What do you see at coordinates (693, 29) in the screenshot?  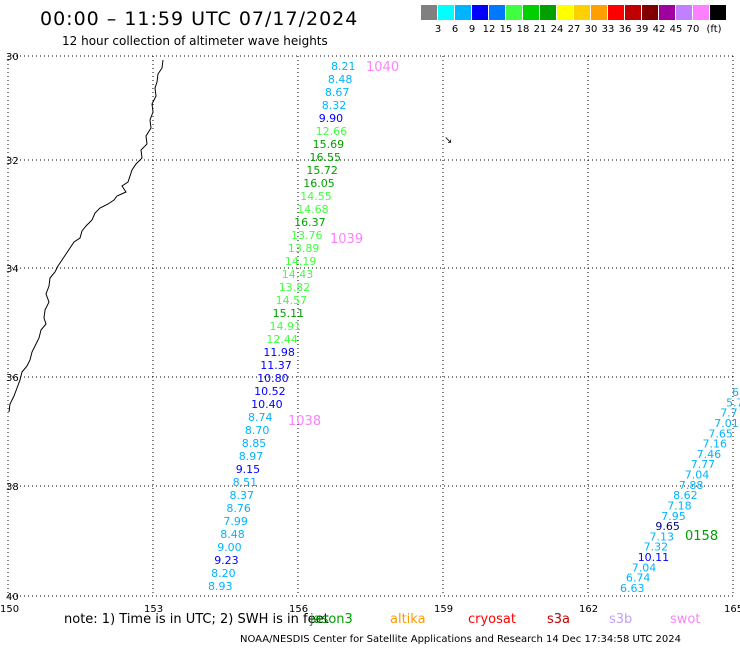 I see `scale-label: 70` at bounding box center [693, 29].